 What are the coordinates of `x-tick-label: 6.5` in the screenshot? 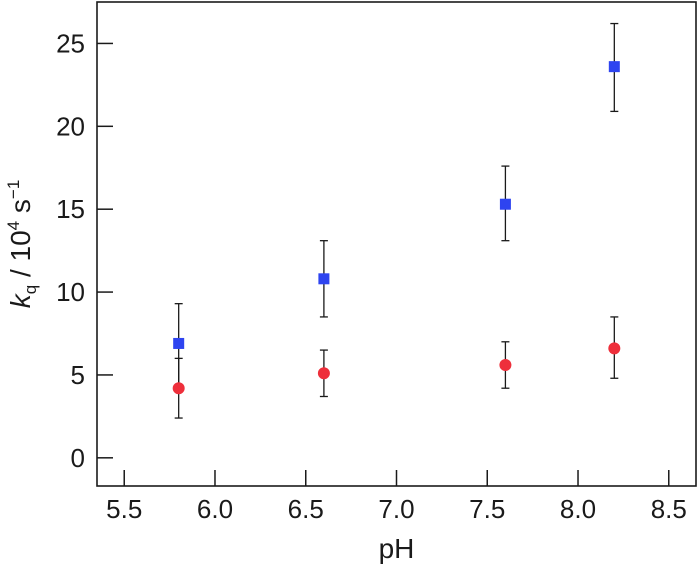 It's located at (306, 509).